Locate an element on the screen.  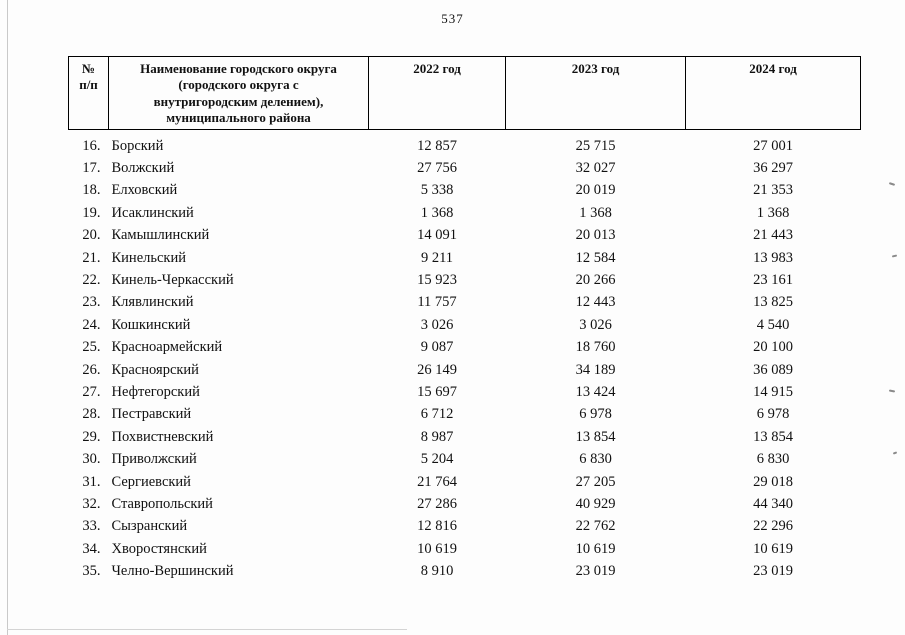
table-row: 32. Ставропольский 27 286 40 929 44 340 is located at coordinates (465, 504).